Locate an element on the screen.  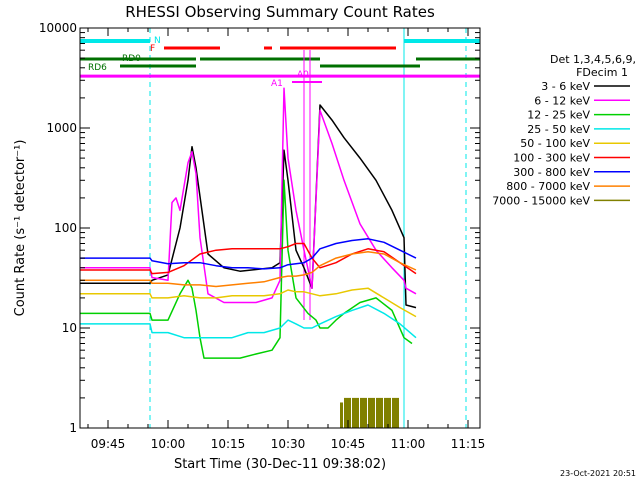
x-axis-label: Start Time (30-Dec-11 09:38:02) is located at coordinates (280, 464).